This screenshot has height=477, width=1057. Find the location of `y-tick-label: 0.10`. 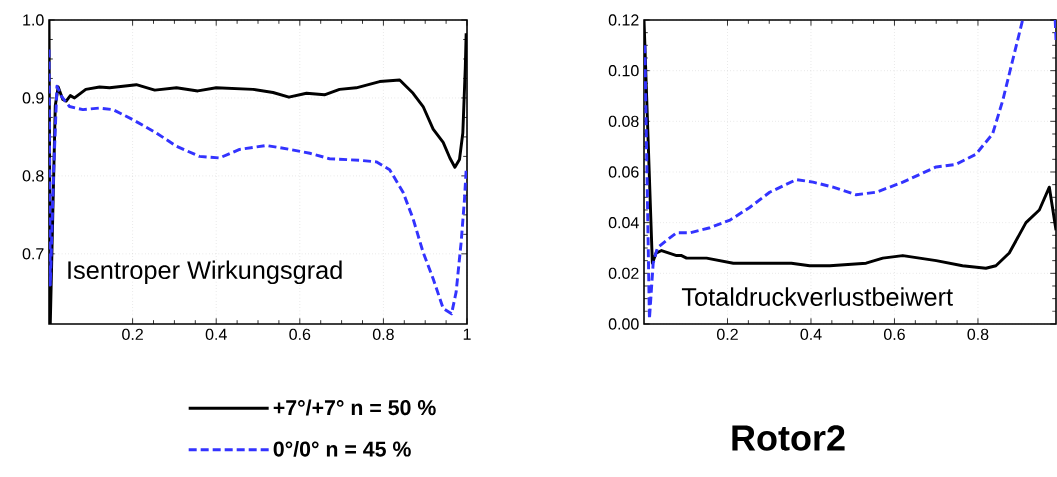

y-tick-label: 0.10 is located at coordinates (623, 71).